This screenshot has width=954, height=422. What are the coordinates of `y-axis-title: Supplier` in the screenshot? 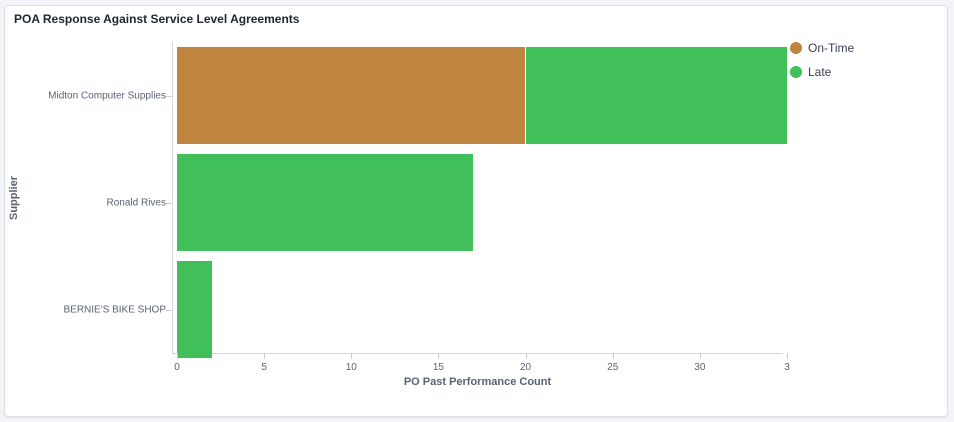 It's located at (14, 198).